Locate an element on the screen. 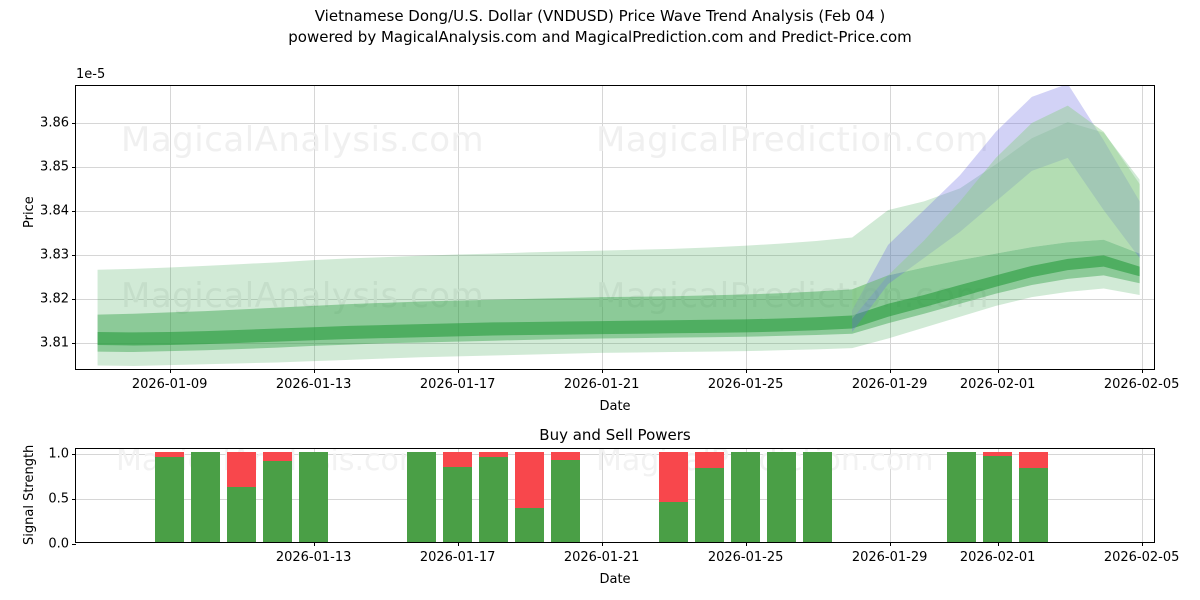 Image resolution: width=1200 pixels, height=600 pixels. signal-x-tick-label: 2026-02-05 is located at coordinates (1141, 557).